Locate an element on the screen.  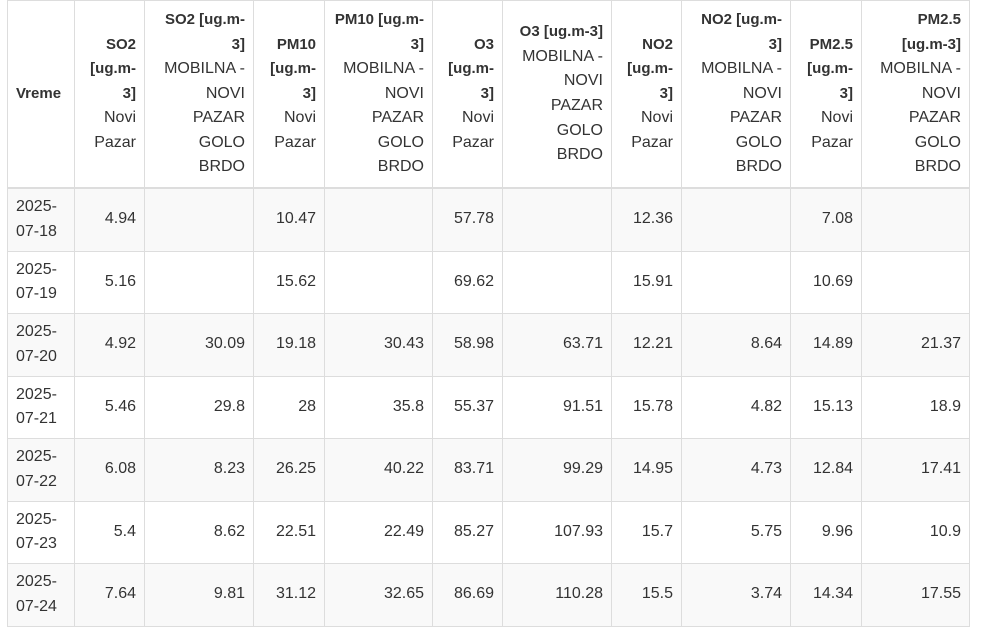
value-cell-pm25_mob: 21.37 is located at coordinates (915, 345).